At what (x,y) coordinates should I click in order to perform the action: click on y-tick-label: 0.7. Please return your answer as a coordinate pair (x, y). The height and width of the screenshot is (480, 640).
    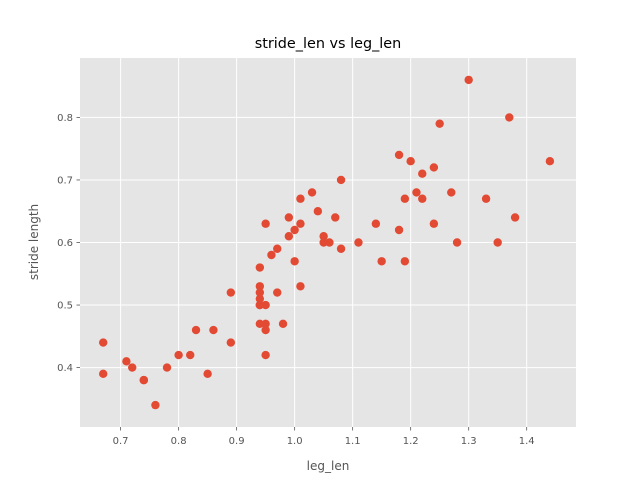
    Looking at the image, I should click on (65, 180).